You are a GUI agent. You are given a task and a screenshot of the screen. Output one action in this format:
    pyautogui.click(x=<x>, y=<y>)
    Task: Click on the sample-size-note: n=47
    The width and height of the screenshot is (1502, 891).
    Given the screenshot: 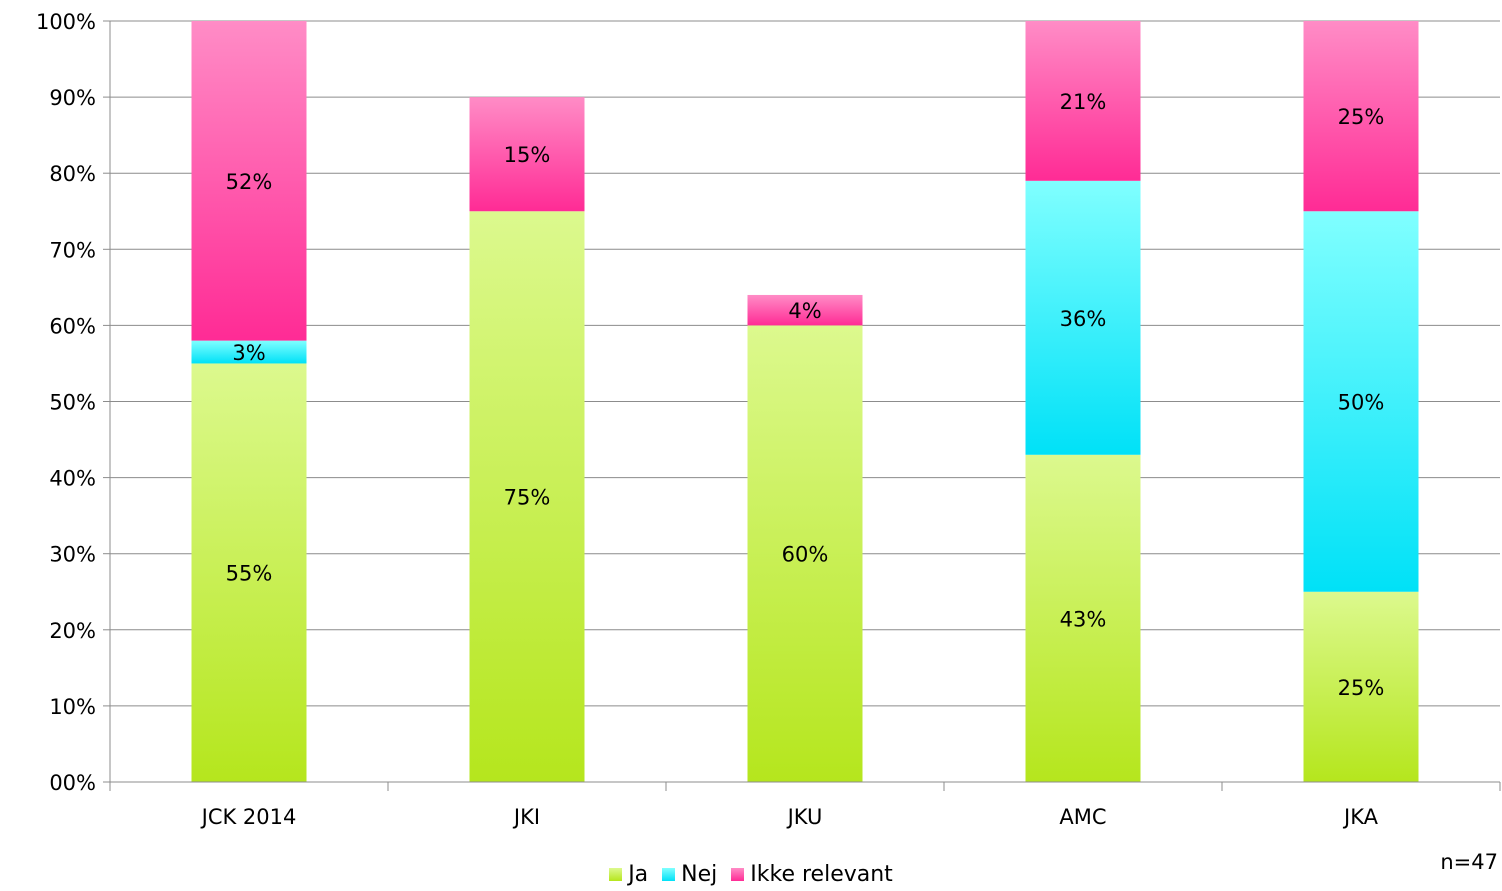 What is the action you would take?
    pyautogui.click(x=1469, y=862)
    